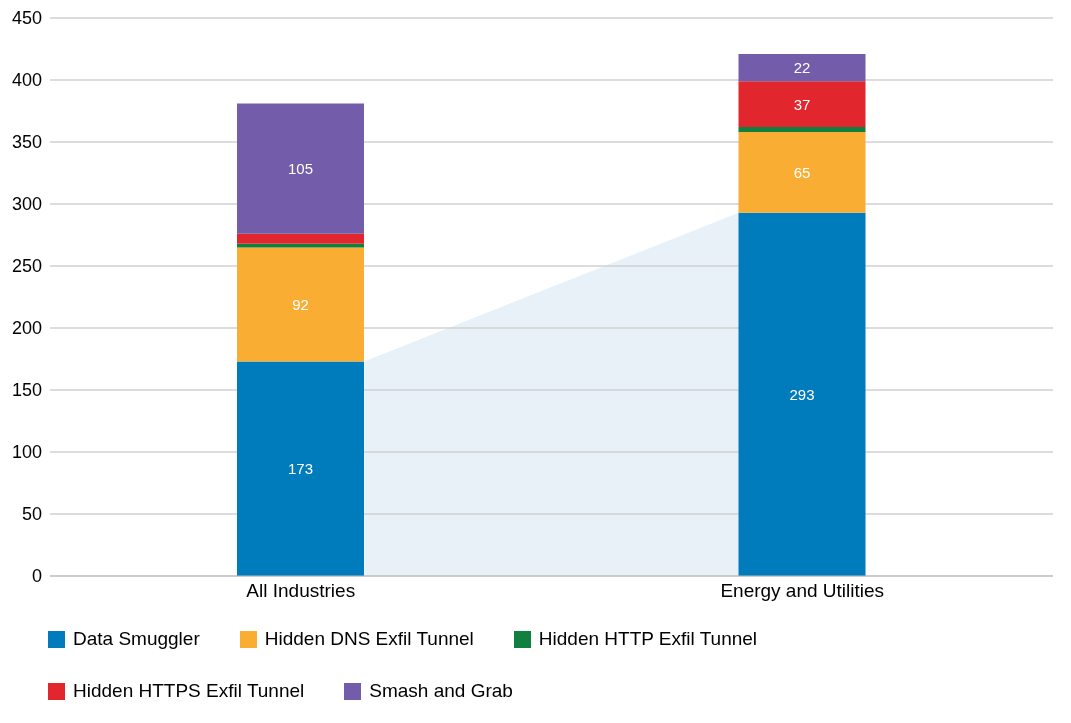 Image resolution: width=1071 pixels, height=723 pixels. Describe the element at coordinates (31, 514) in the screenshot. I see `y-tick-label: 50` at that location.